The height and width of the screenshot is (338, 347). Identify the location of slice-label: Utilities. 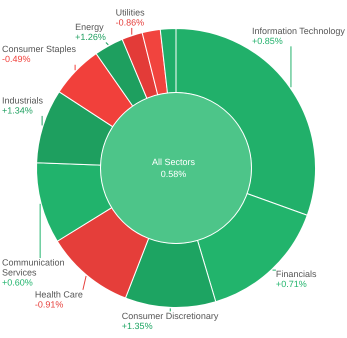
(131, 12).